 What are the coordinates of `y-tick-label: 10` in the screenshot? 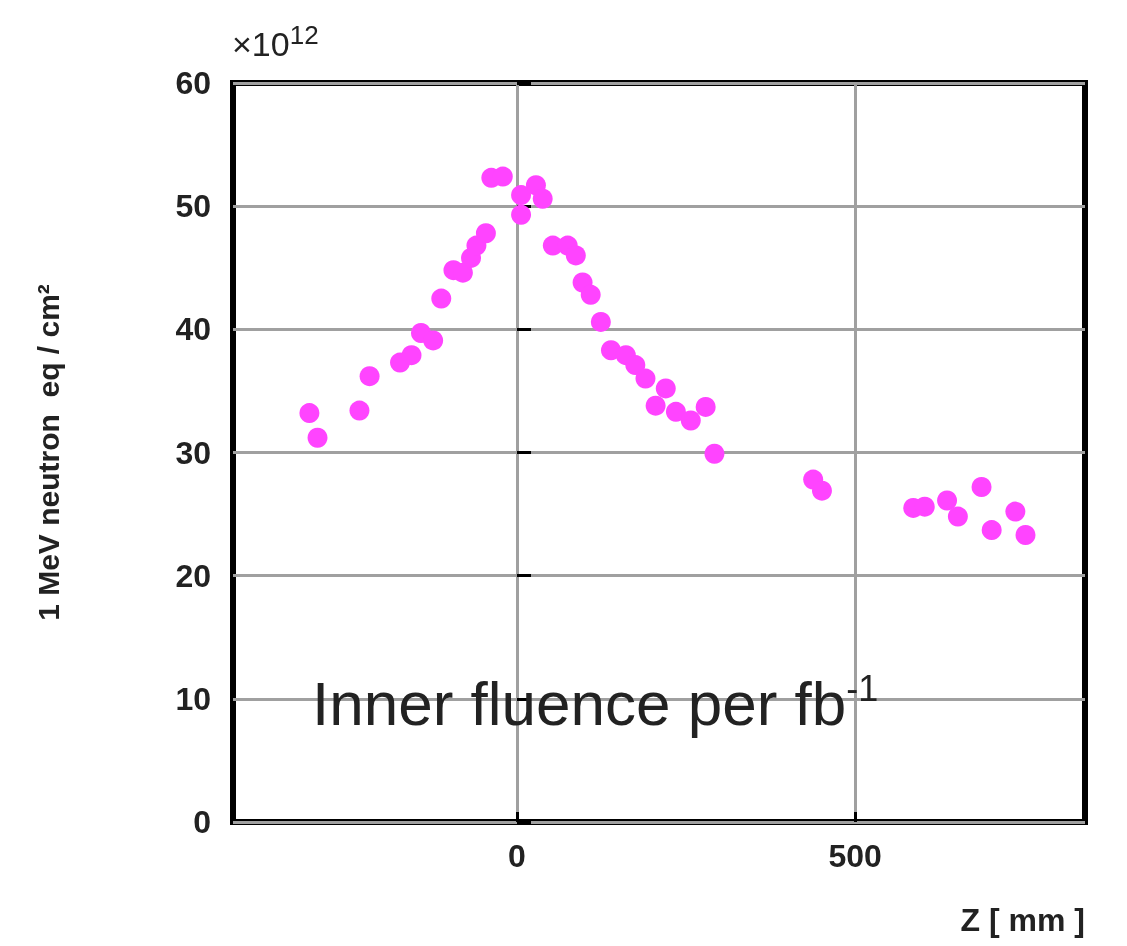 It's located at (193, 698).